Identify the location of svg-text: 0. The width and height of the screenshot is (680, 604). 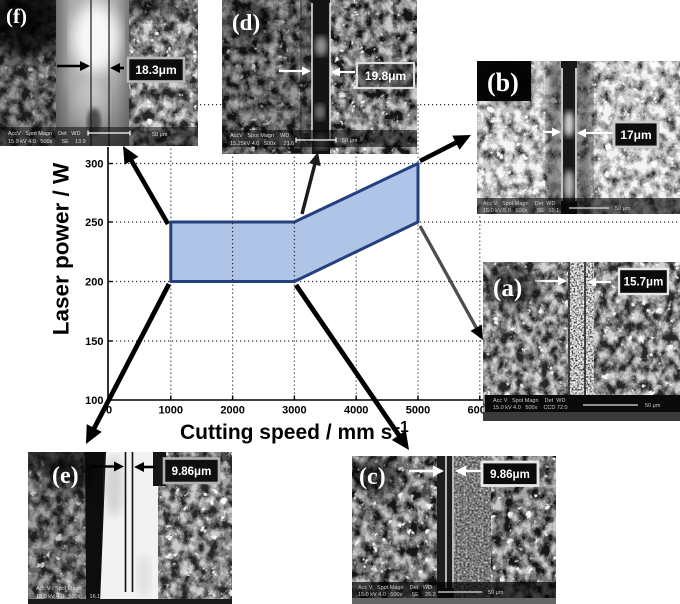
(109, 411).